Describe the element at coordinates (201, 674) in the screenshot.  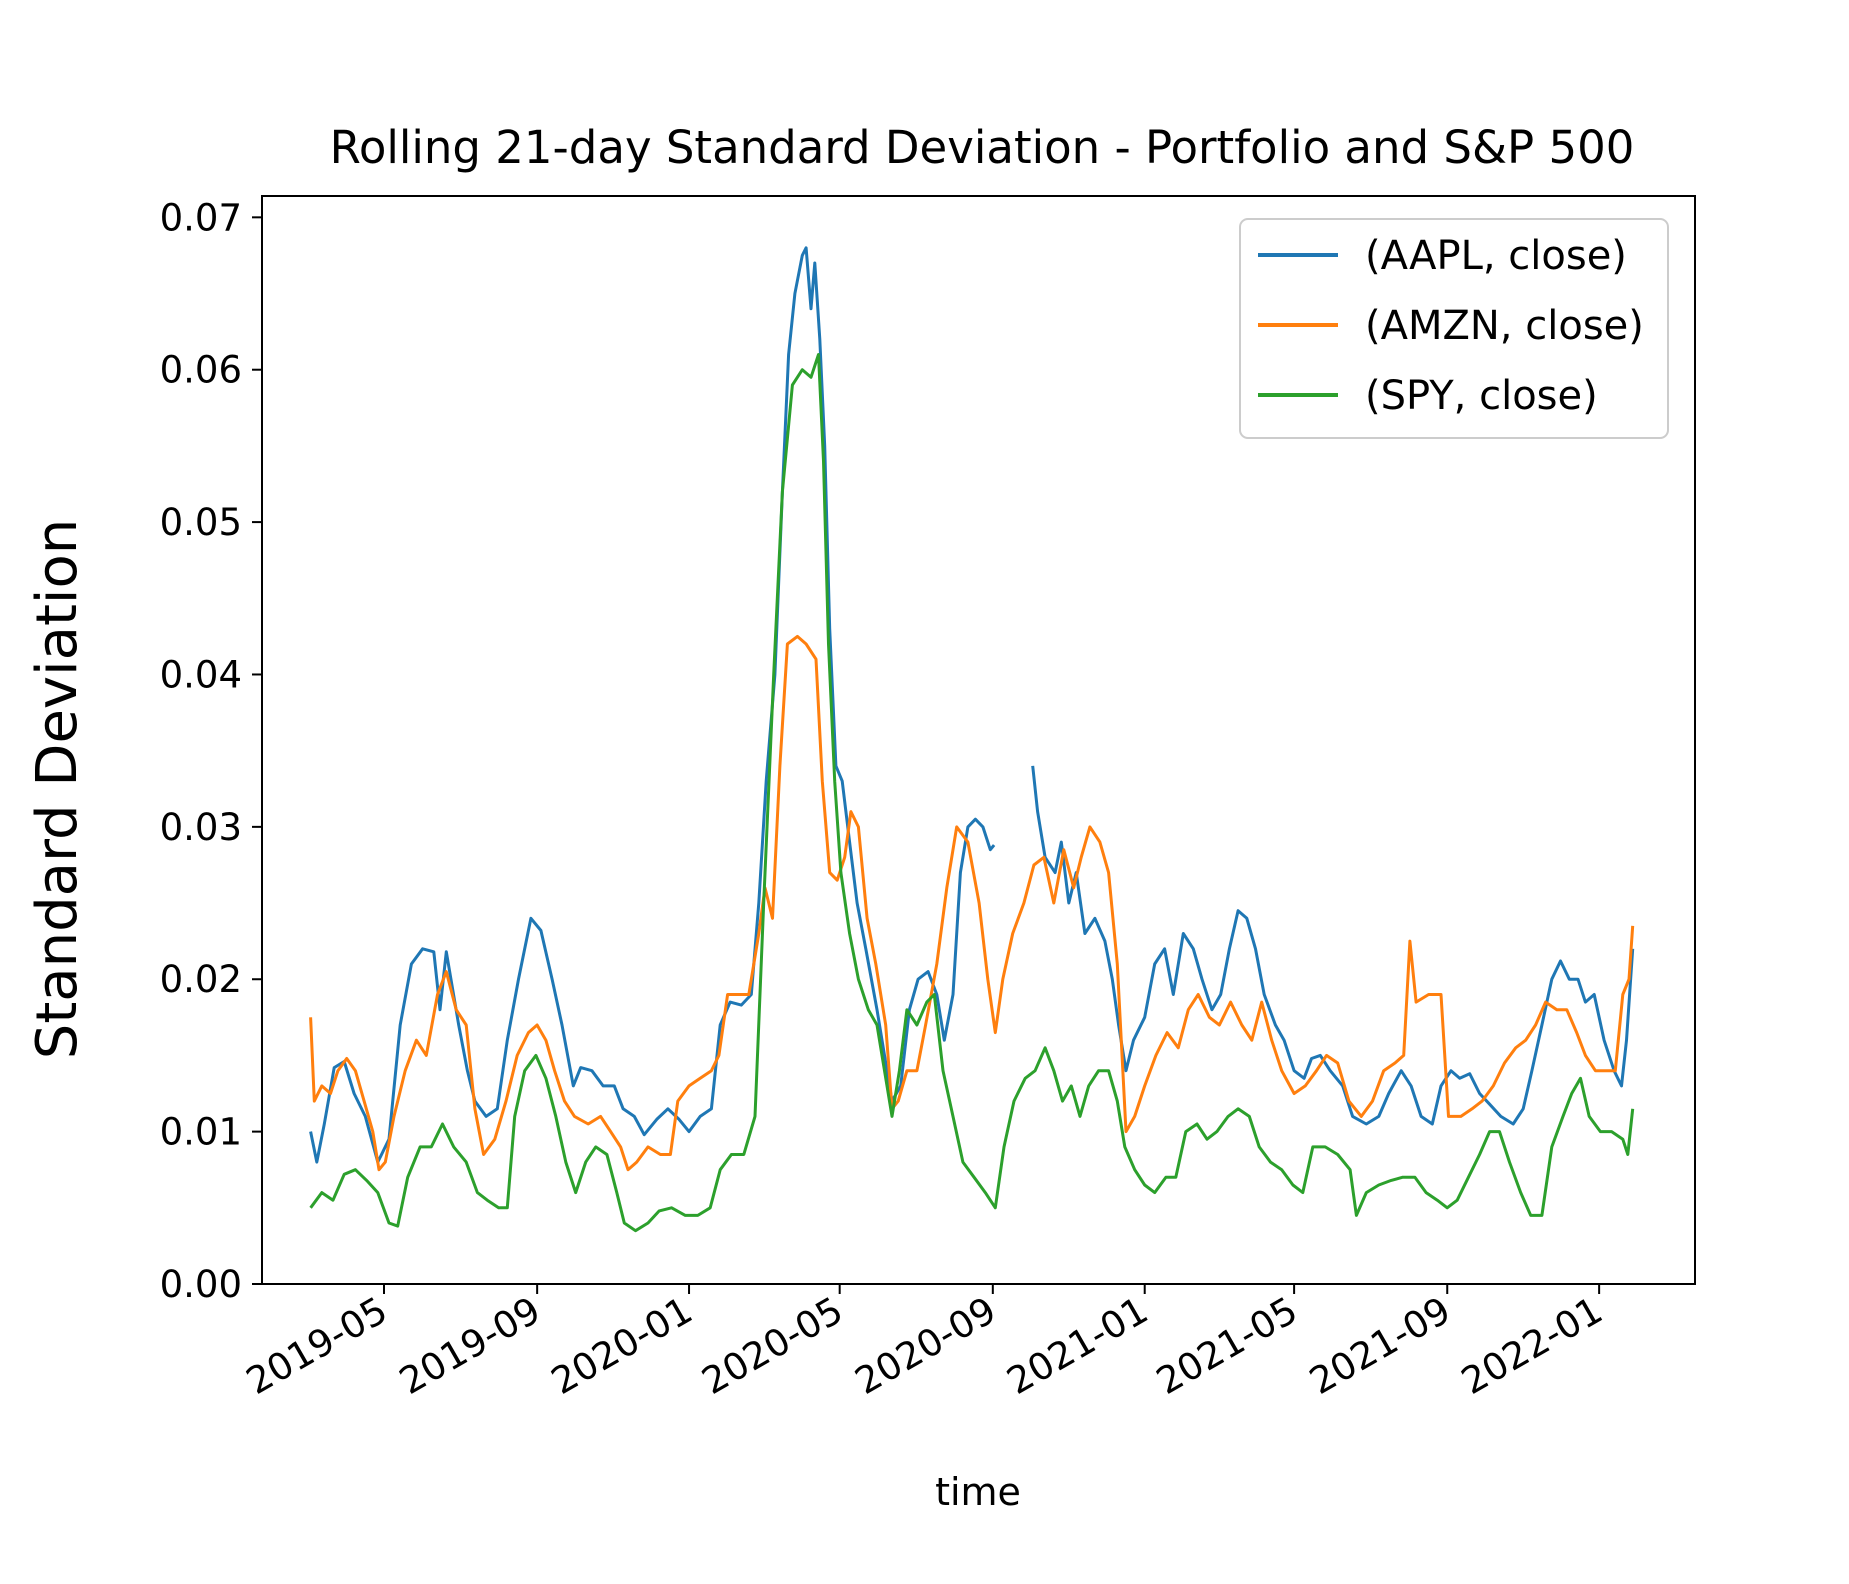
I see `y-tick-label: 0.04` at that location.